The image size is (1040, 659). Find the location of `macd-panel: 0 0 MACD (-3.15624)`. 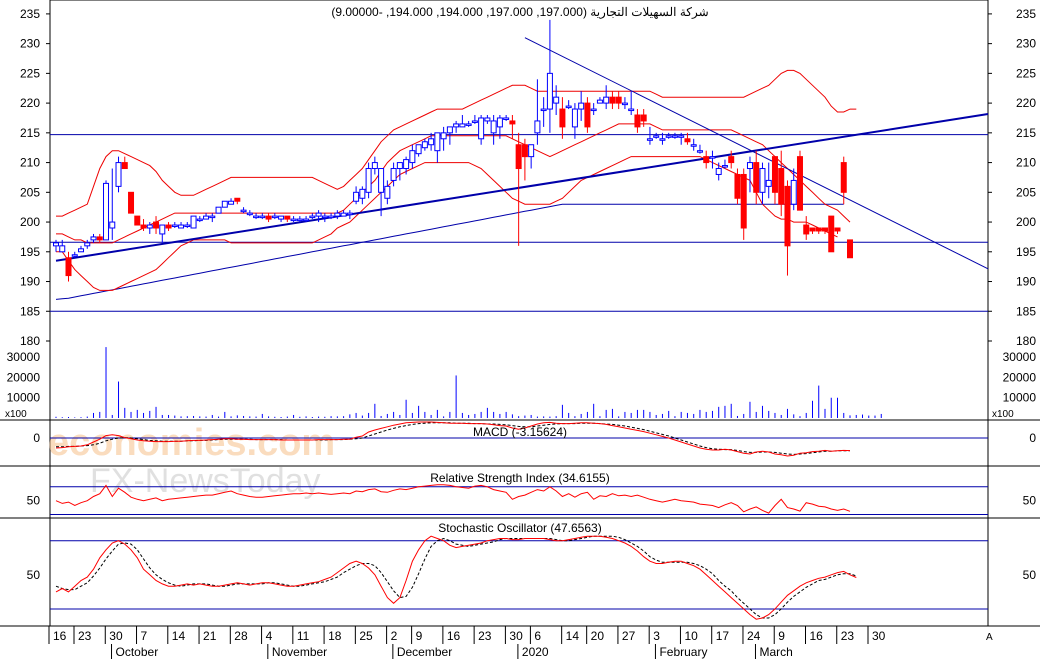

macd-panel: 0 0 MACD (-3.15624) is located at coordinates (534, 439).